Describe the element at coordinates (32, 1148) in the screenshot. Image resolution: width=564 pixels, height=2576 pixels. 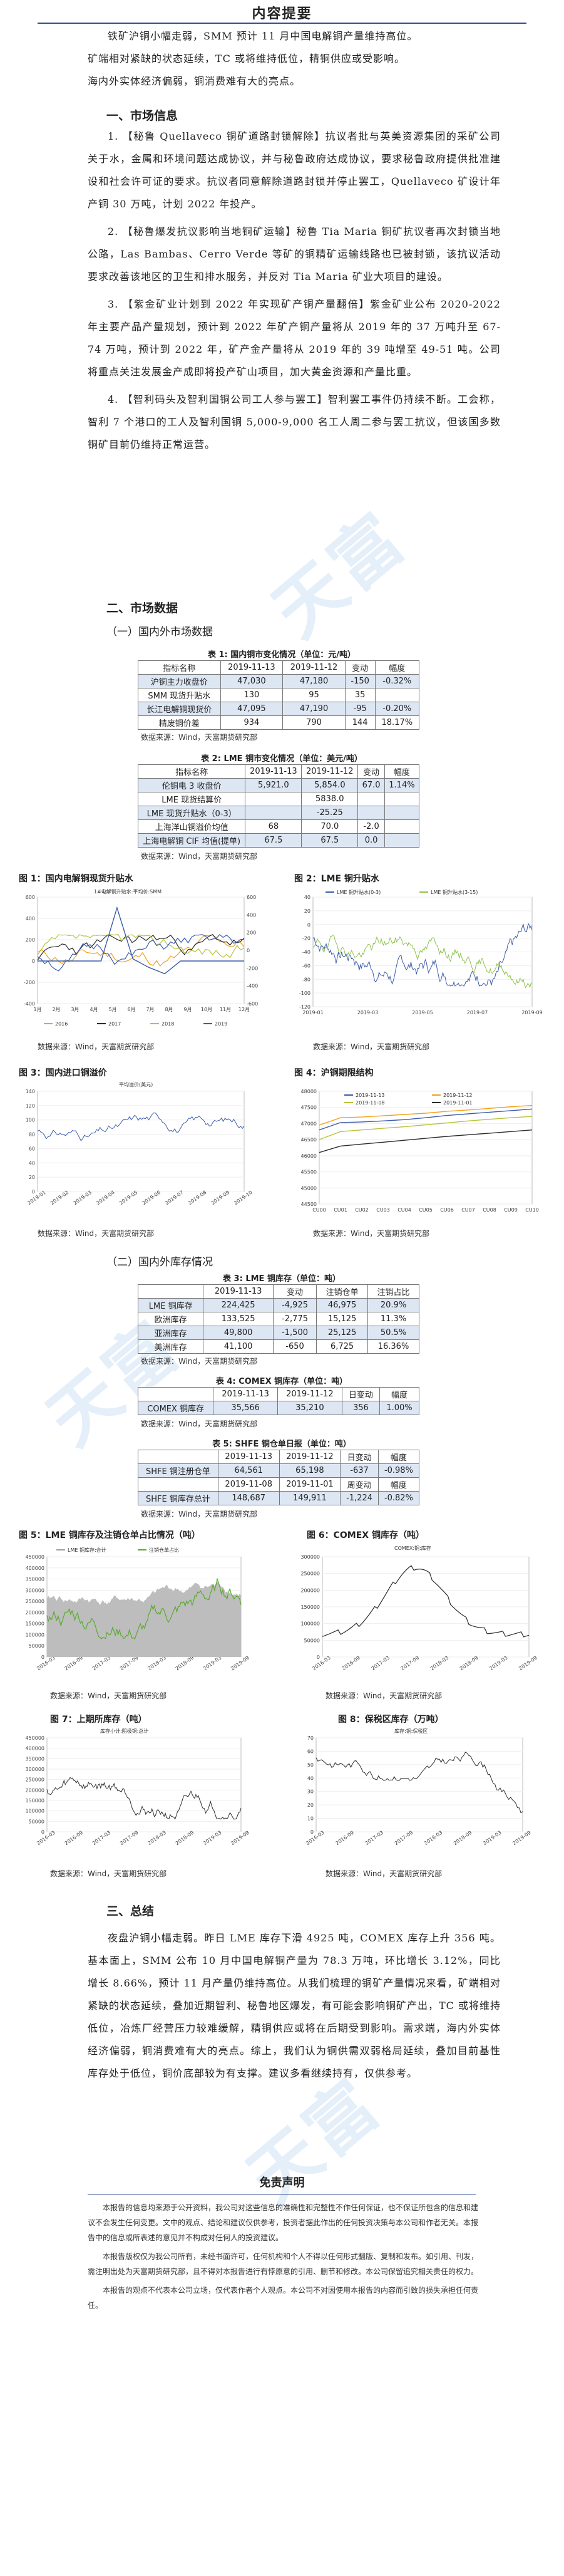
I see `y-tick-label: 60` at that location.